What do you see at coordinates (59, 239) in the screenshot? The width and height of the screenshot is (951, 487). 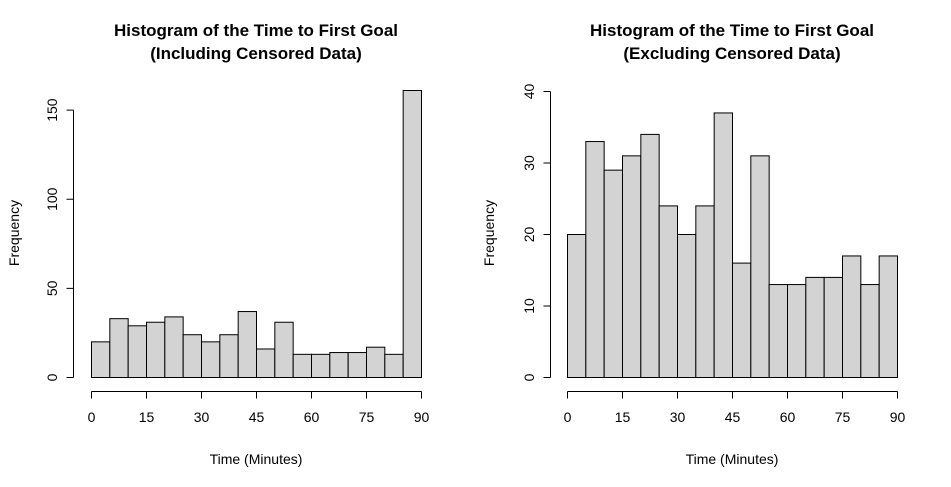 I see `y-axis: 0 50 100 150` at bounding box center [59, 239].